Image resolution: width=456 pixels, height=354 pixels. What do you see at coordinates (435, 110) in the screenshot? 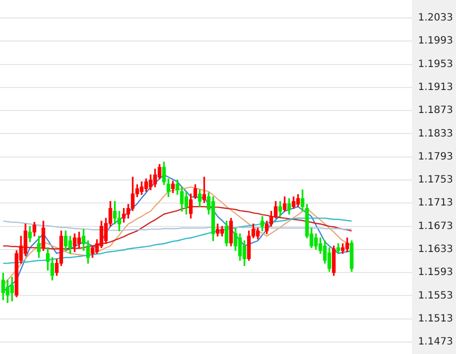
I see `y-tick-label: 1.1873` at bounding box center [435, 110].